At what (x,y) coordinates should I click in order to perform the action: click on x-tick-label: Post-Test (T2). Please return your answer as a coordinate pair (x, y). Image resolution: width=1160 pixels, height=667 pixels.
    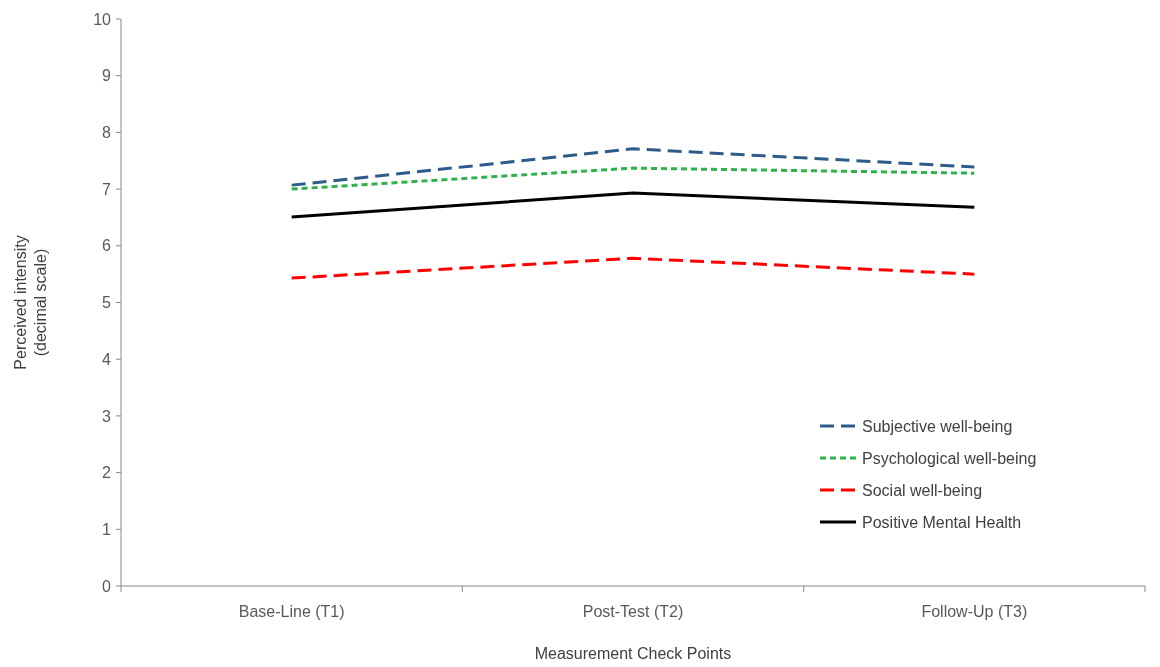
    Looking at the image, I should click on (633, 611).